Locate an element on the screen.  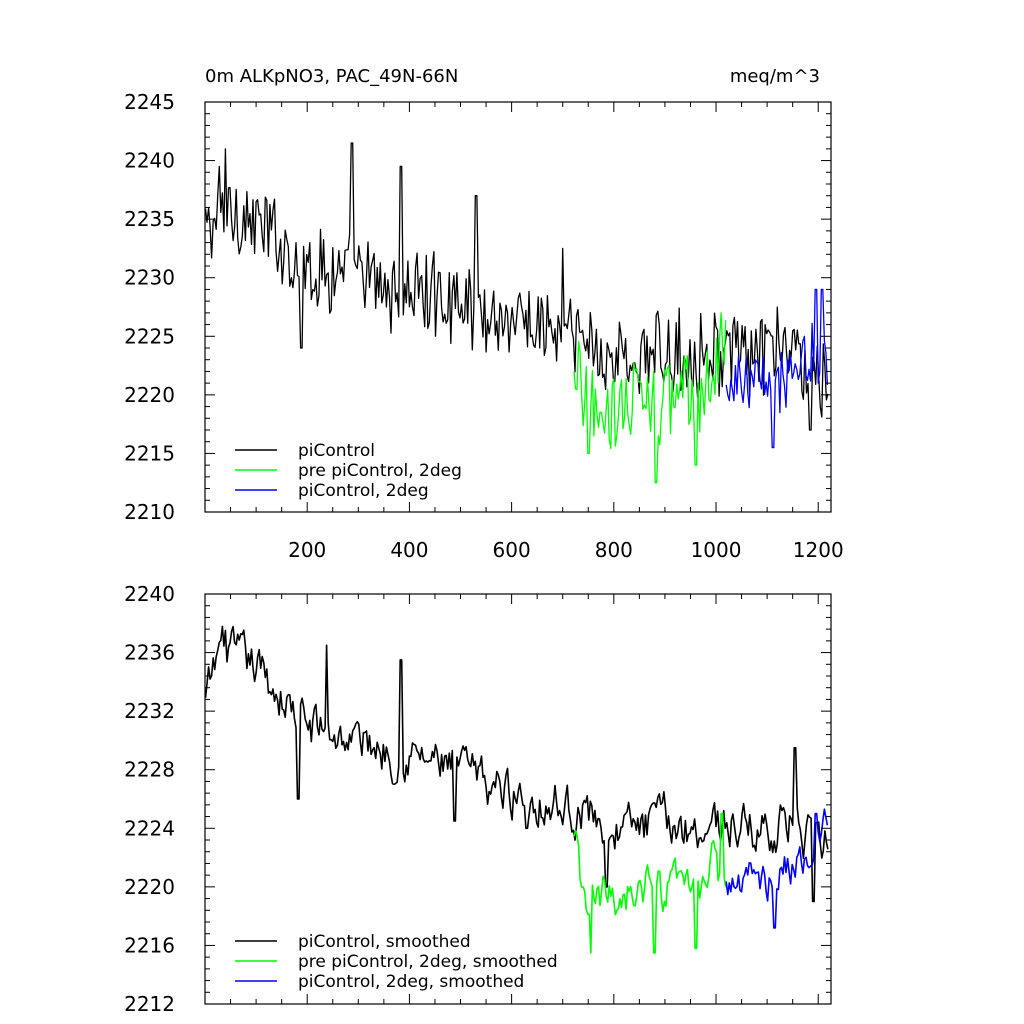
x-tick-label: 1200 is located at coordinates (818, 550).